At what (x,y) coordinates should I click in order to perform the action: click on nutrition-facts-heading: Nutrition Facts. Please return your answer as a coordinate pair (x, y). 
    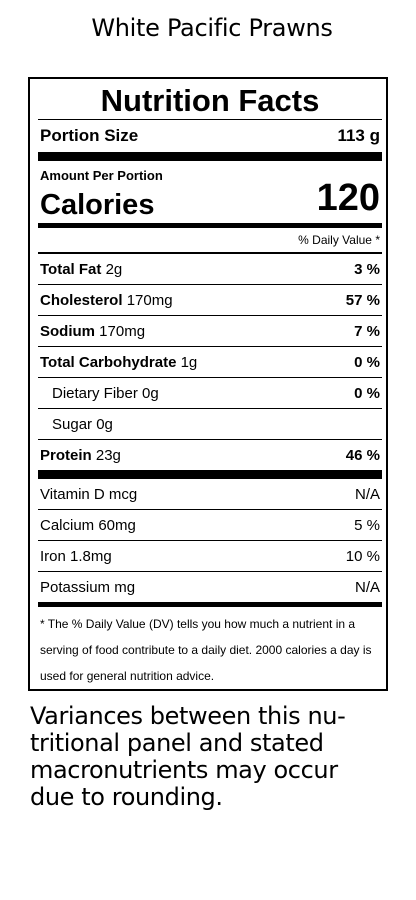
    Looking at the image, I should click on (210, 100).